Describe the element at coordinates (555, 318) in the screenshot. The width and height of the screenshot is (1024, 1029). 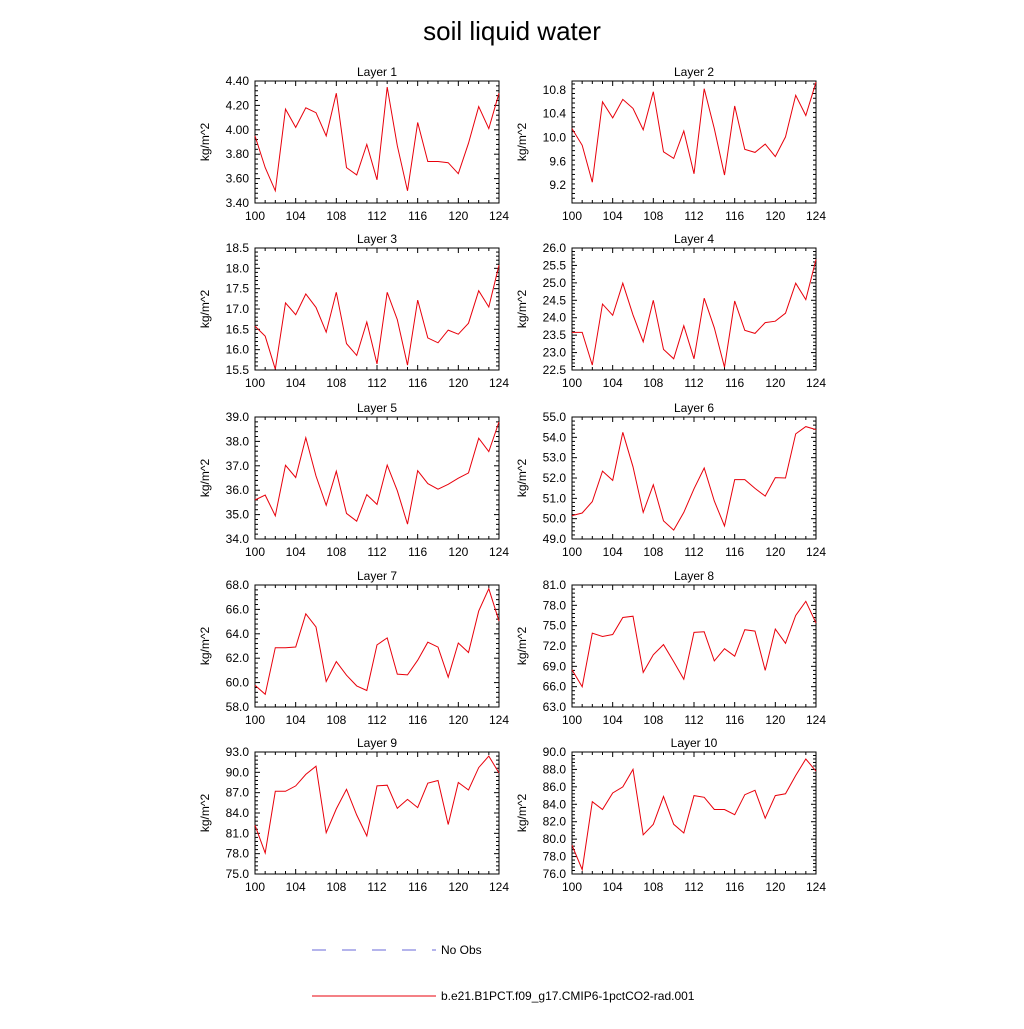
I see `y-tick-label: 24.0` at that location.